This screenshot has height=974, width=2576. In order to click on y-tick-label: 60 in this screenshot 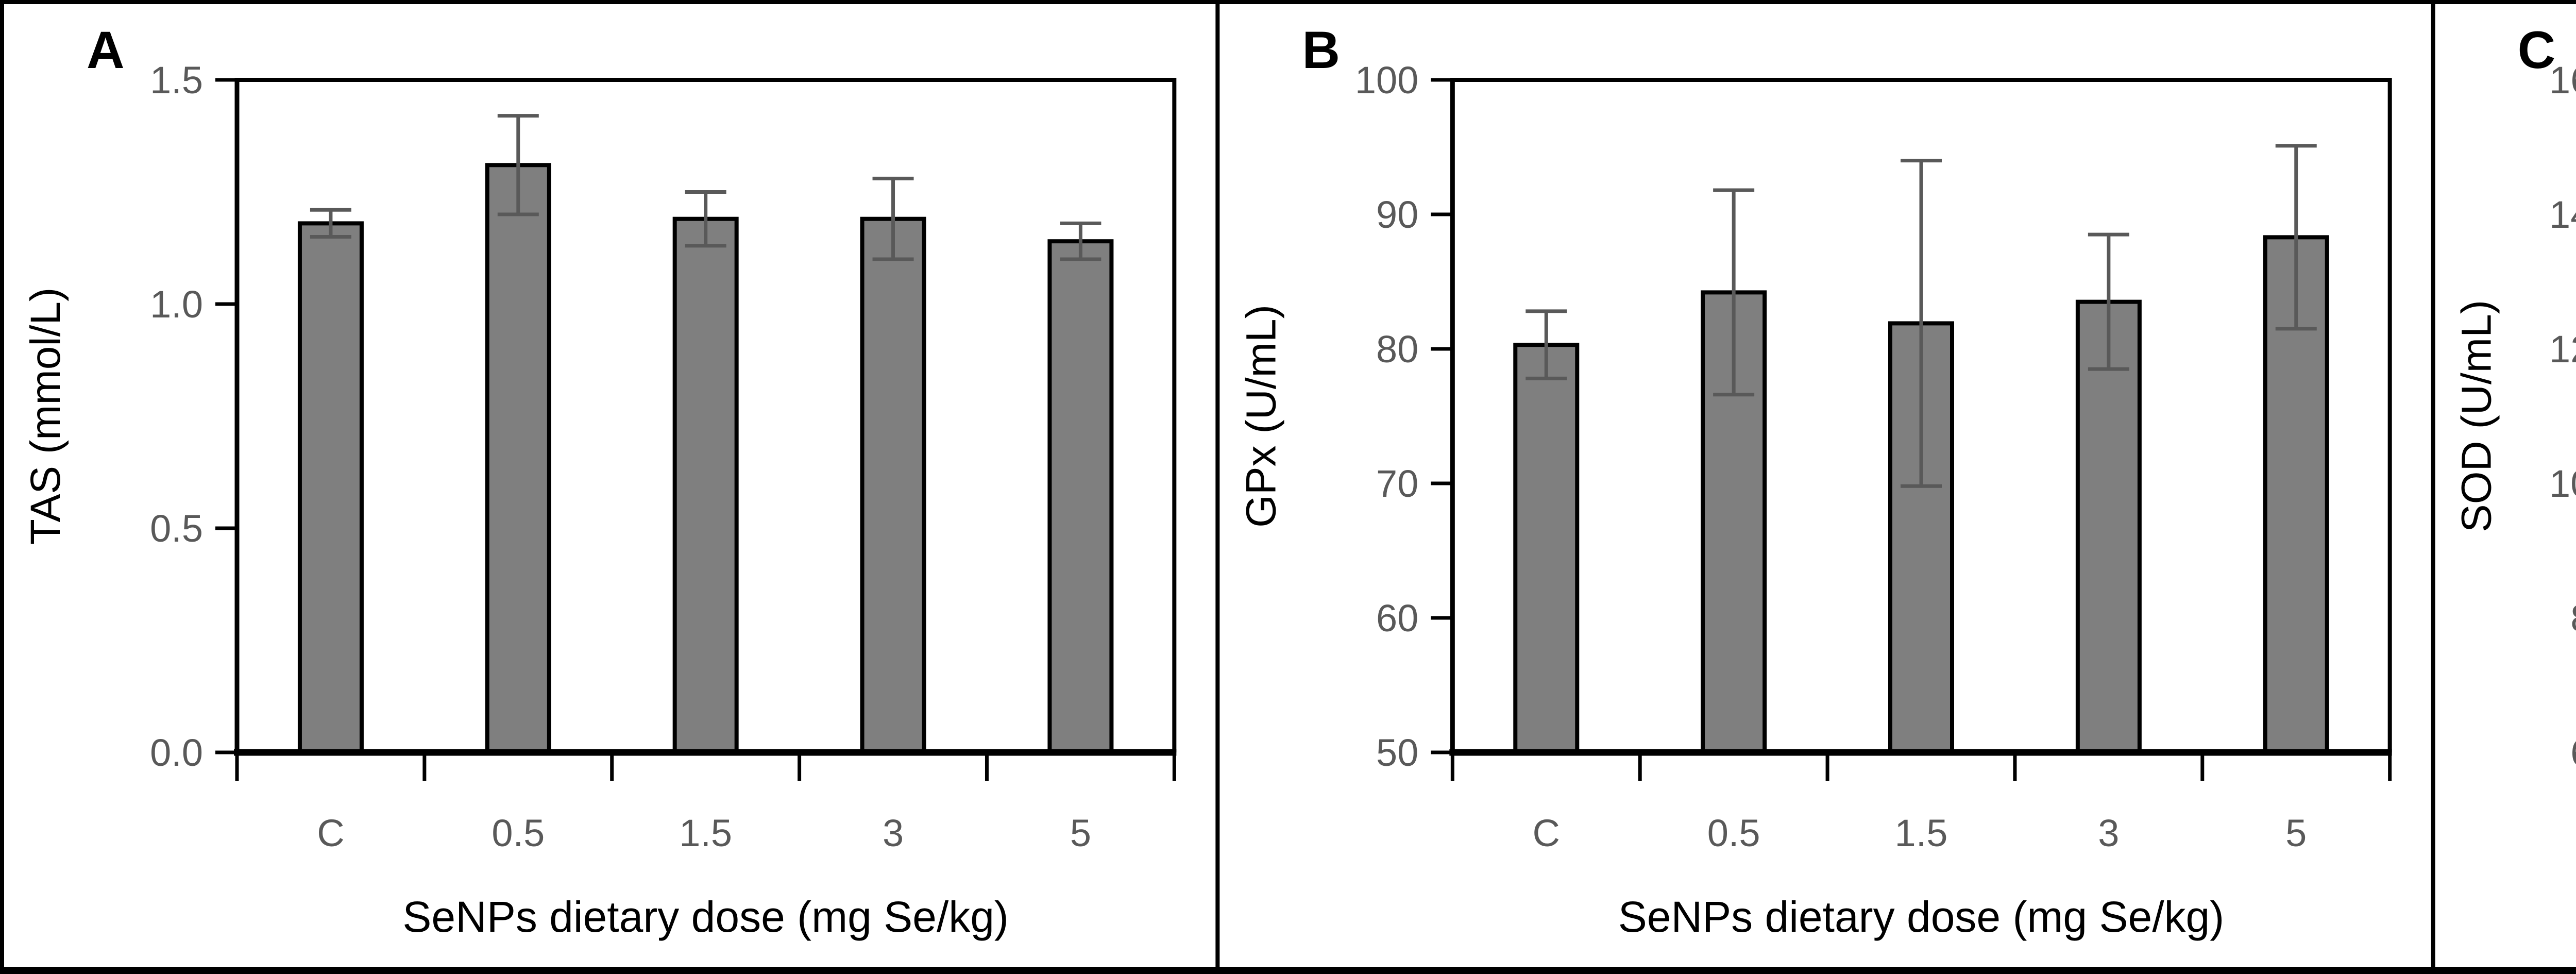, I will do `click(1397, 618)`.